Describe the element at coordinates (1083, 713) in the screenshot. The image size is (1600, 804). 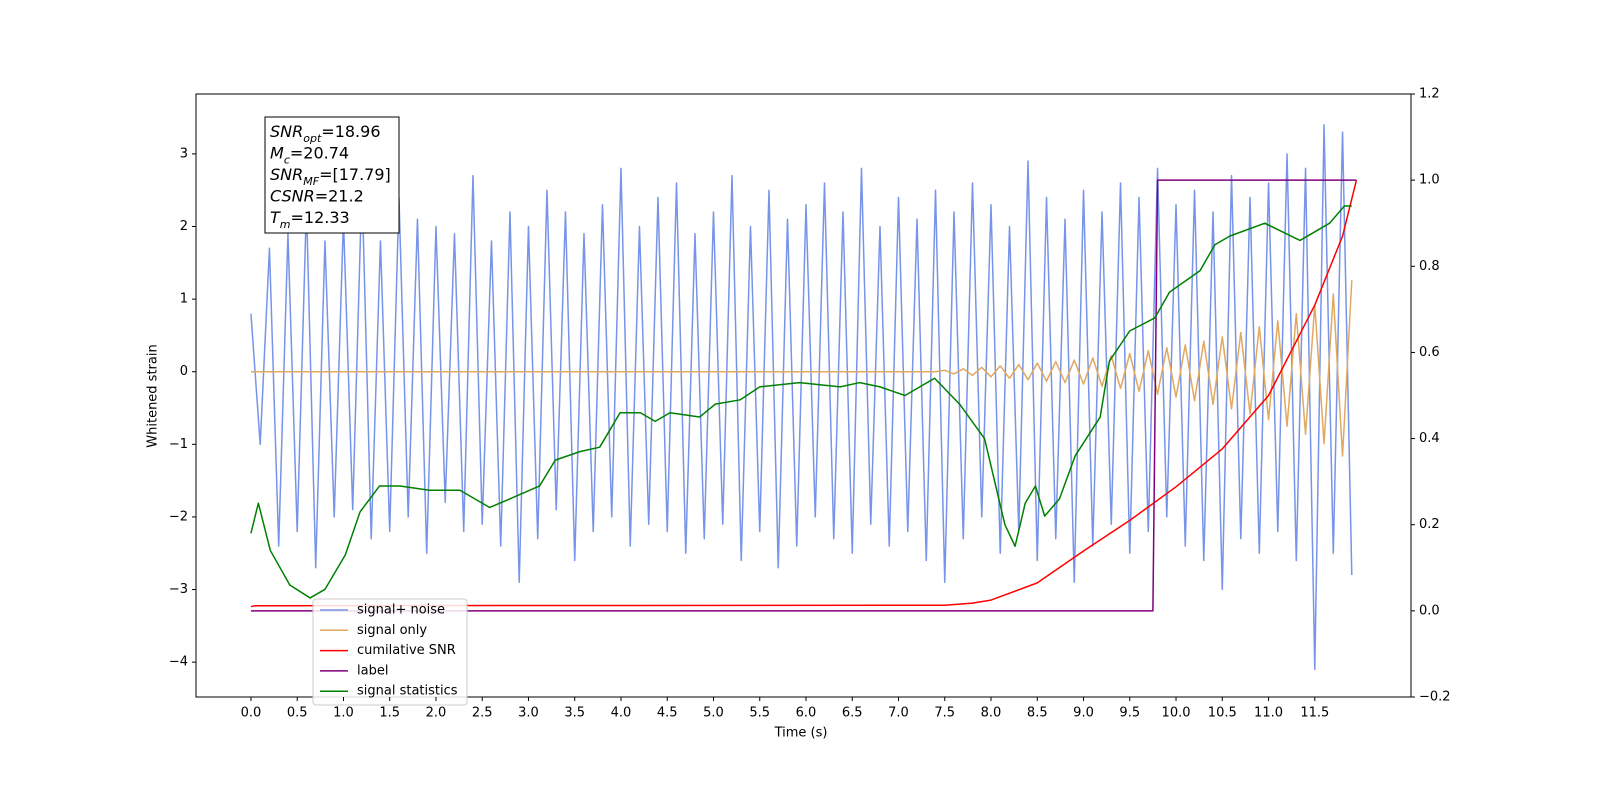
I see `x-tick-label: 9.0` at that location.